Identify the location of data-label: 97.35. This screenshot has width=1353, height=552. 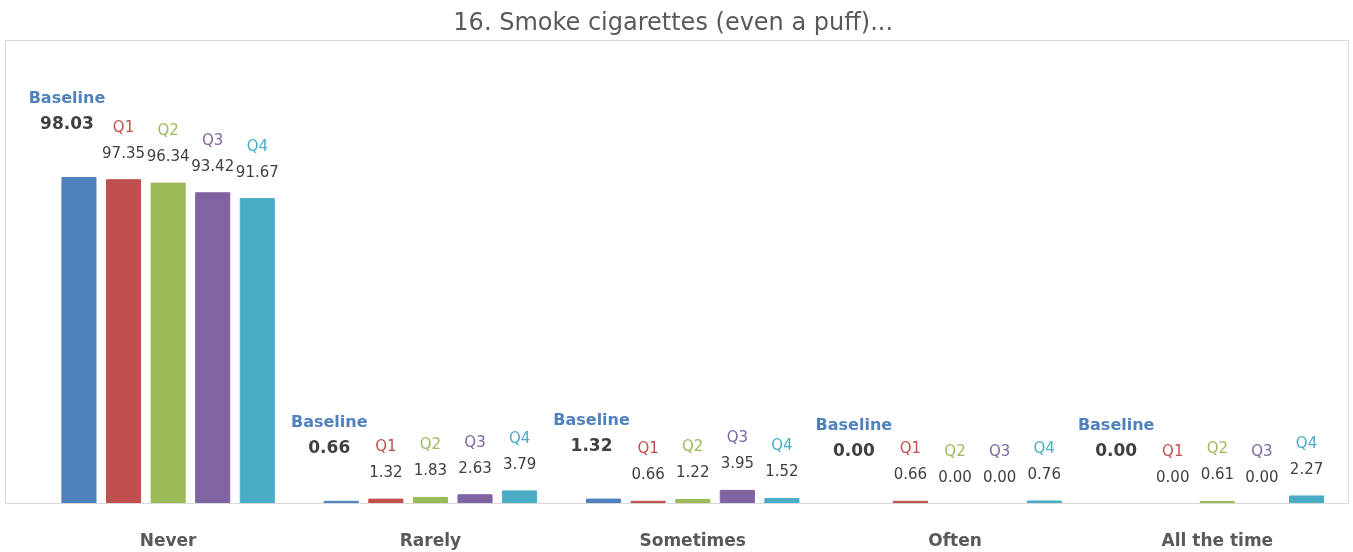
(124, 152).